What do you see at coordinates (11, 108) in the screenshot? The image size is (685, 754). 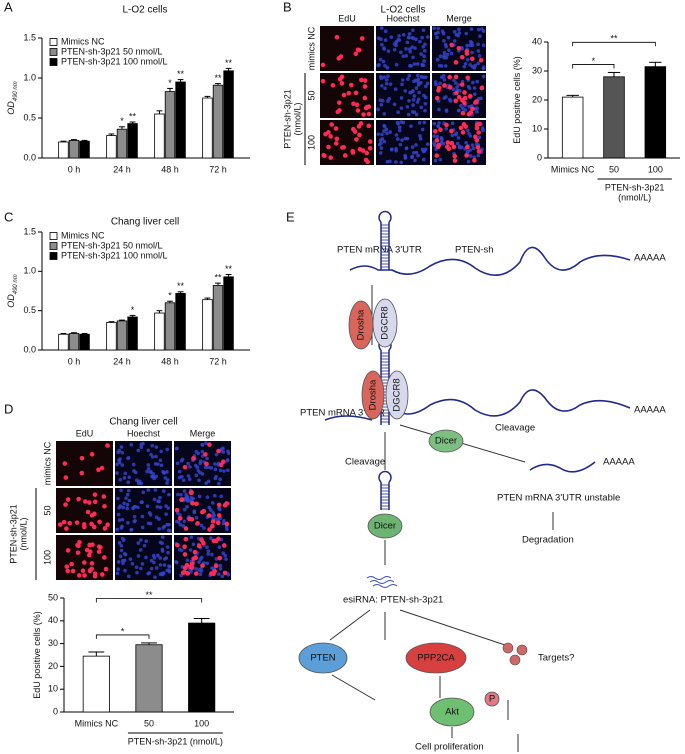 I see `y-axis-label: OD` at bounding box center [11, 108].